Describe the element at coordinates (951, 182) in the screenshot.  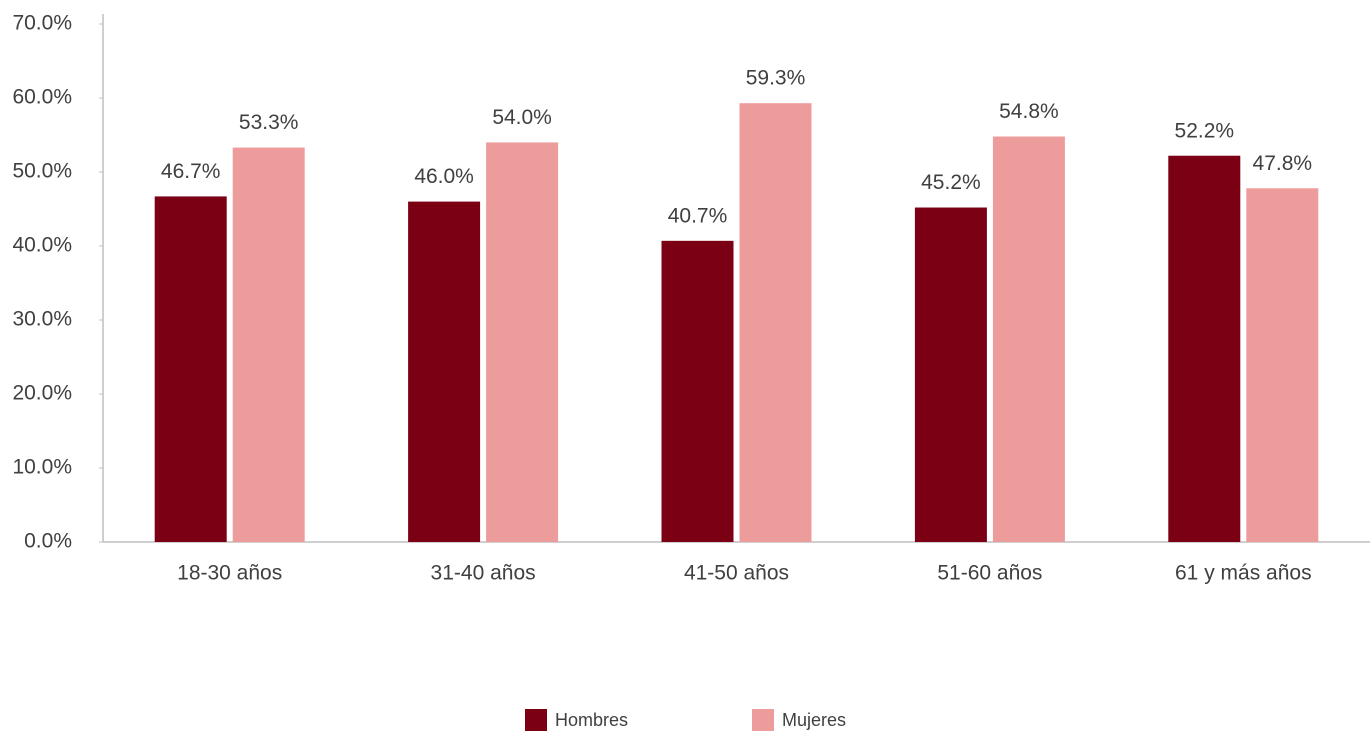
I see `data-label: 45.2%` at that location.